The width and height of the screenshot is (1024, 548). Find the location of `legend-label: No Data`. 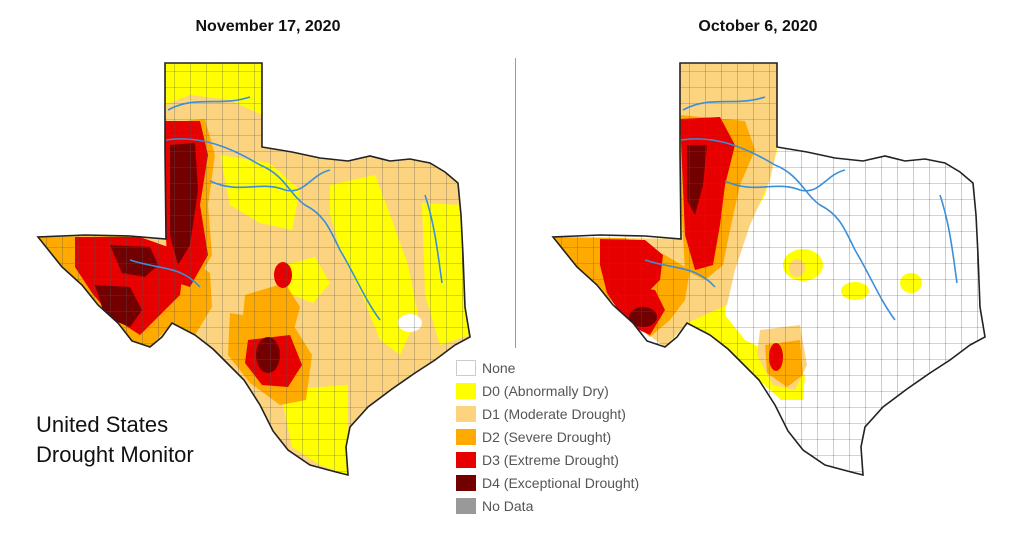

legend-label: No Data is located at coordinates (508, 505).